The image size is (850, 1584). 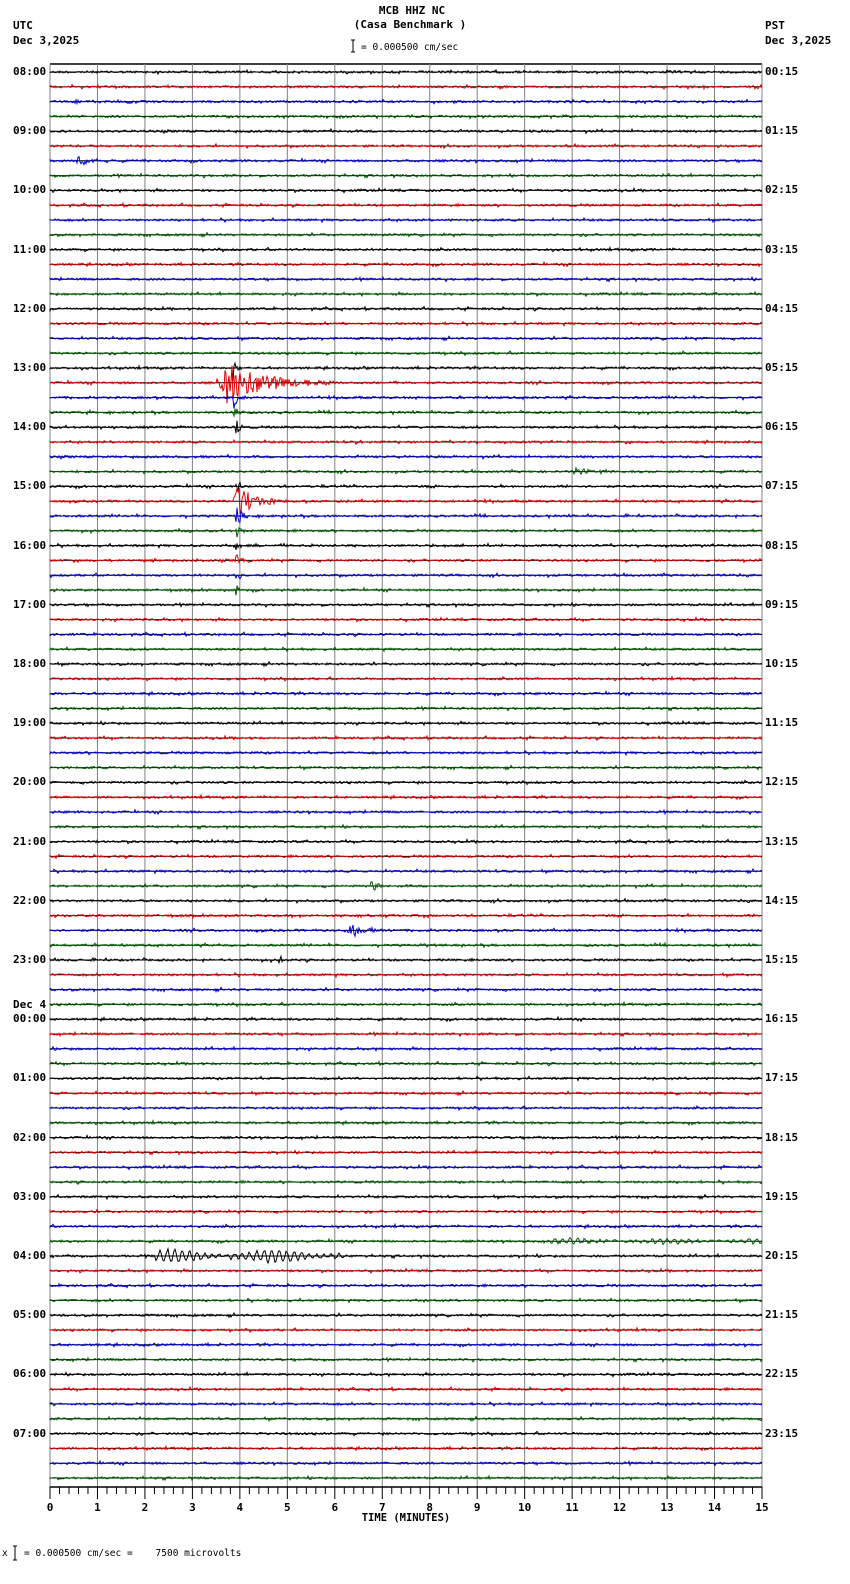 I want to click on pst-hour-label: 10:15, so click(x=782, y=663).